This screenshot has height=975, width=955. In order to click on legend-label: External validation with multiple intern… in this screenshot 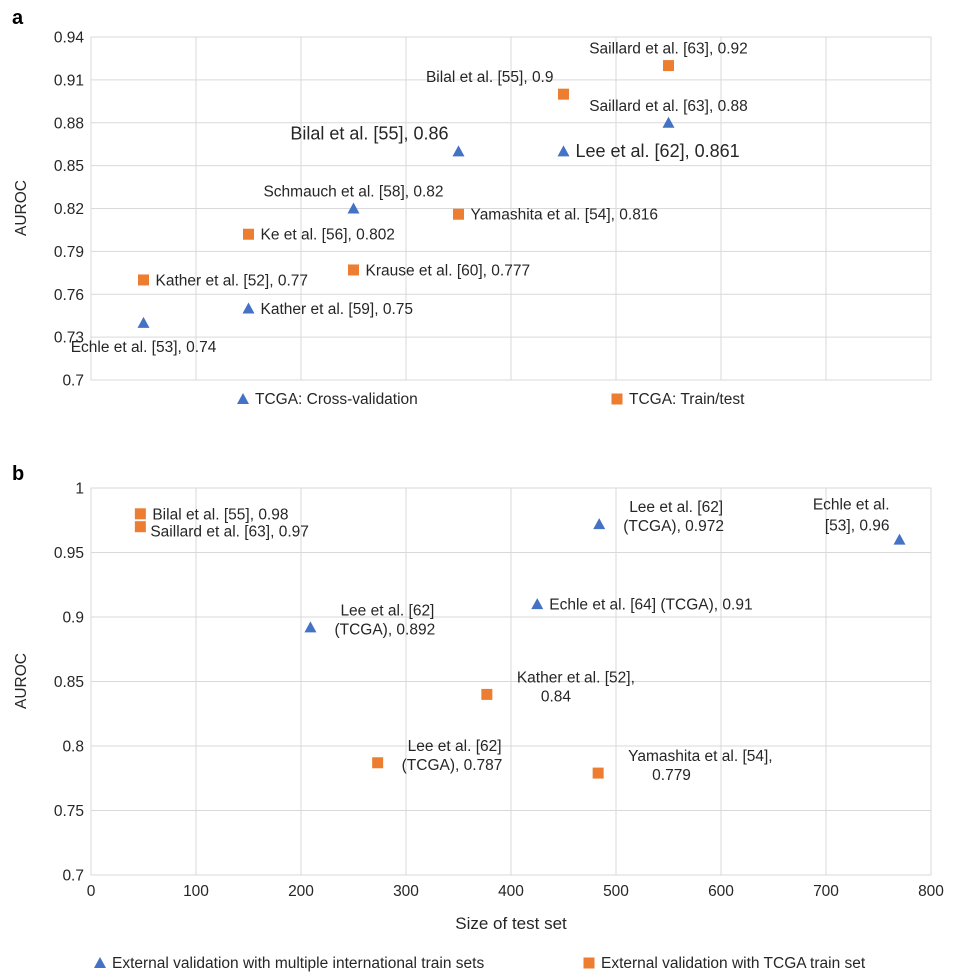, I will do `click(298, 963)`.